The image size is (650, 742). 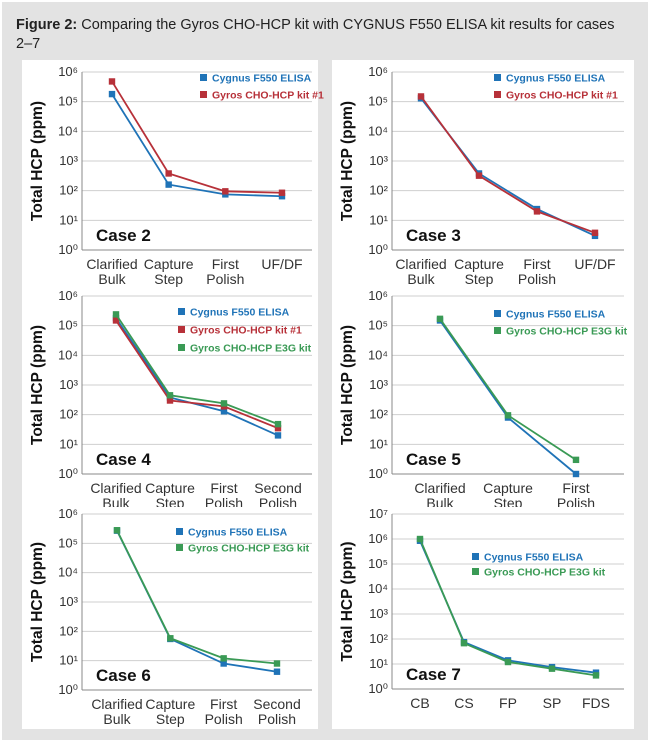 I want to click on case-label: Case 5, so click(x=433, y=459).